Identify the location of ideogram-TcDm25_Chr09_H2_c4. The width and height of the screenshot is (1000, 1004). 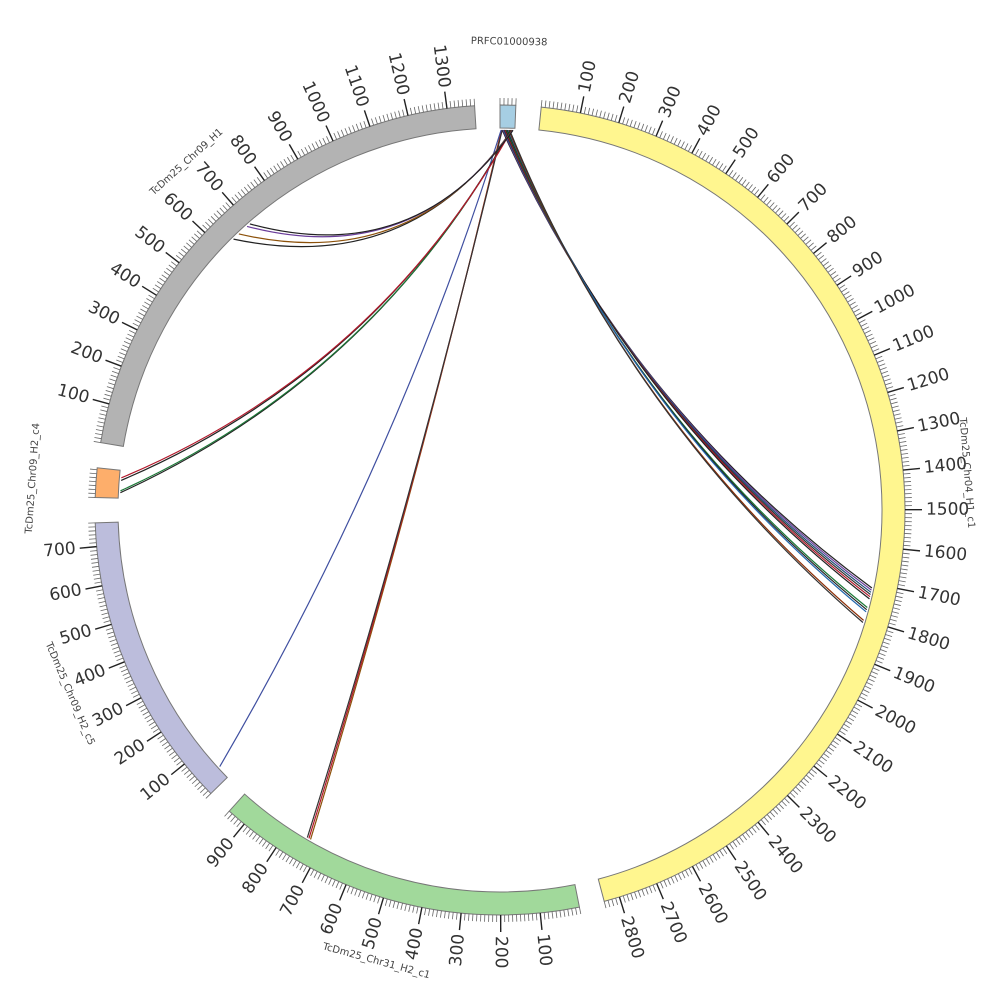
(107, 483).